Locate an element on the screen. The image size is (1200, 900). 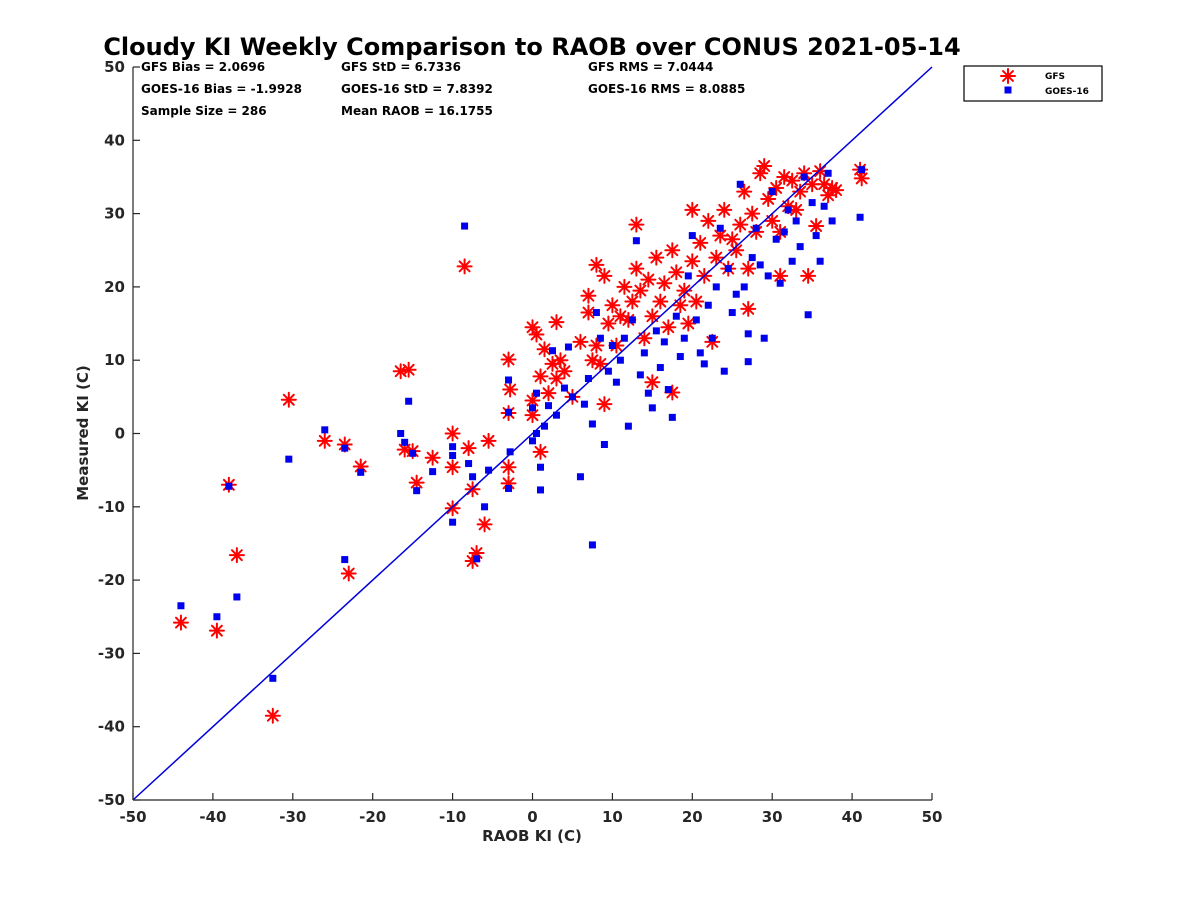
y-tick-label: -10 is located at coordinates (111, 507).